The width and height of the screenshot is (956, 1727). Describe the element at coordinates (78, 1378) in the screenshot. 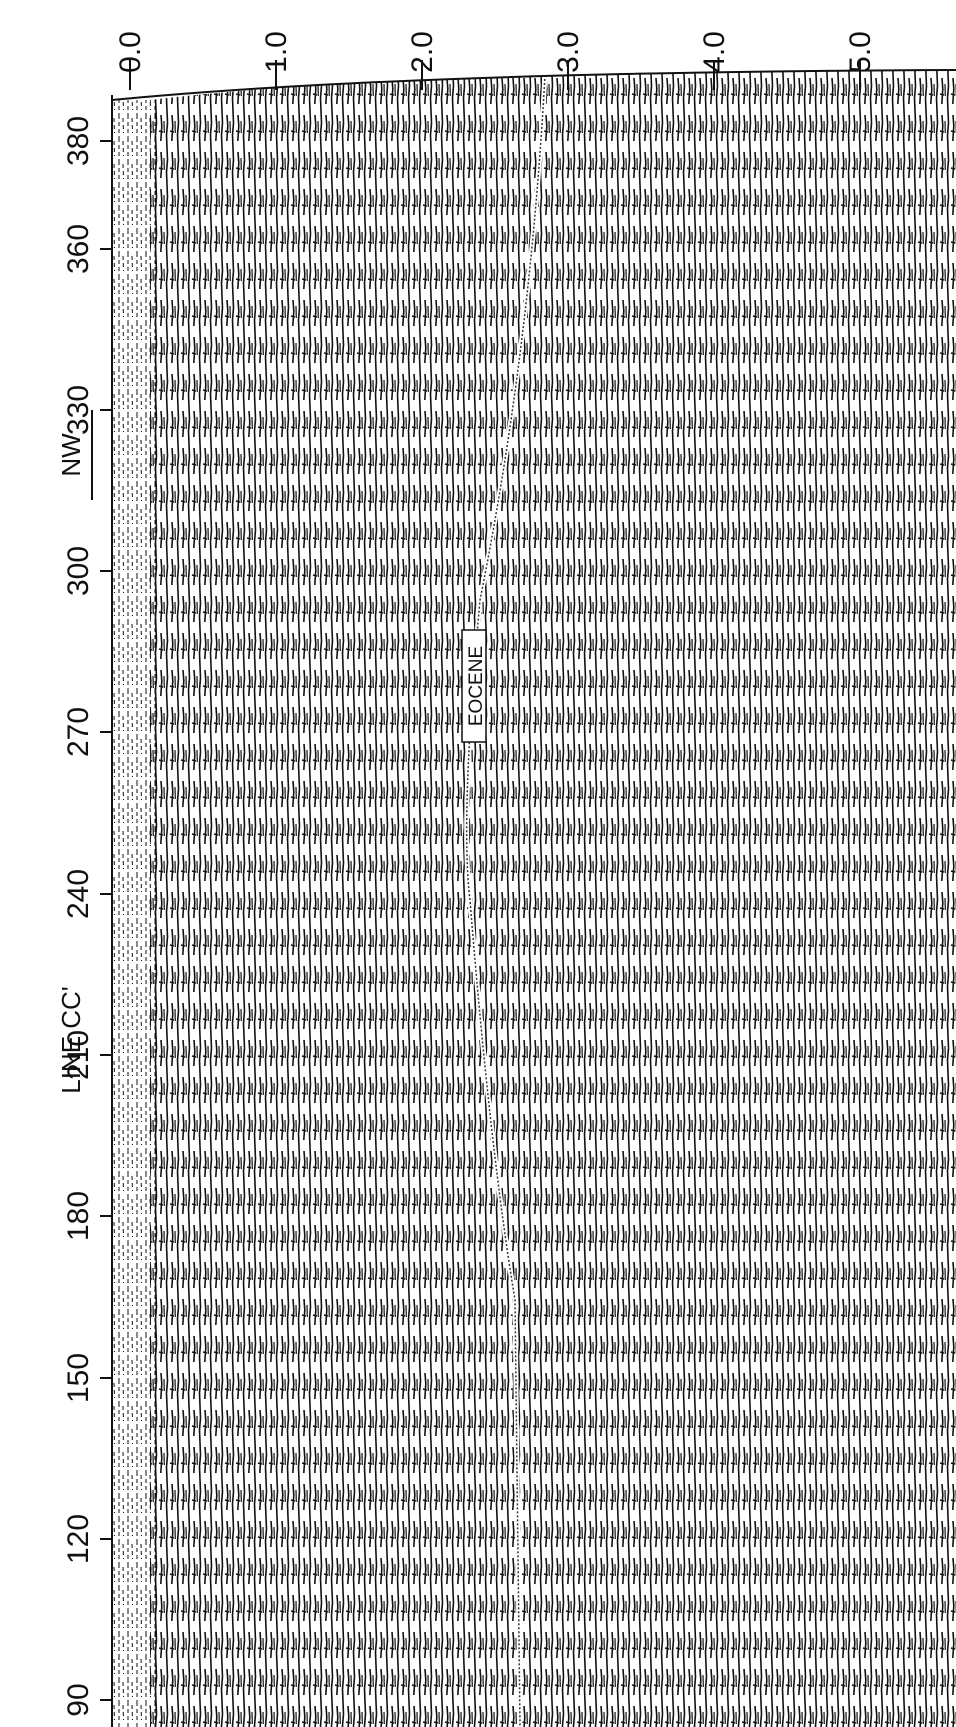

I see `shot-point-label: 150` at that location.